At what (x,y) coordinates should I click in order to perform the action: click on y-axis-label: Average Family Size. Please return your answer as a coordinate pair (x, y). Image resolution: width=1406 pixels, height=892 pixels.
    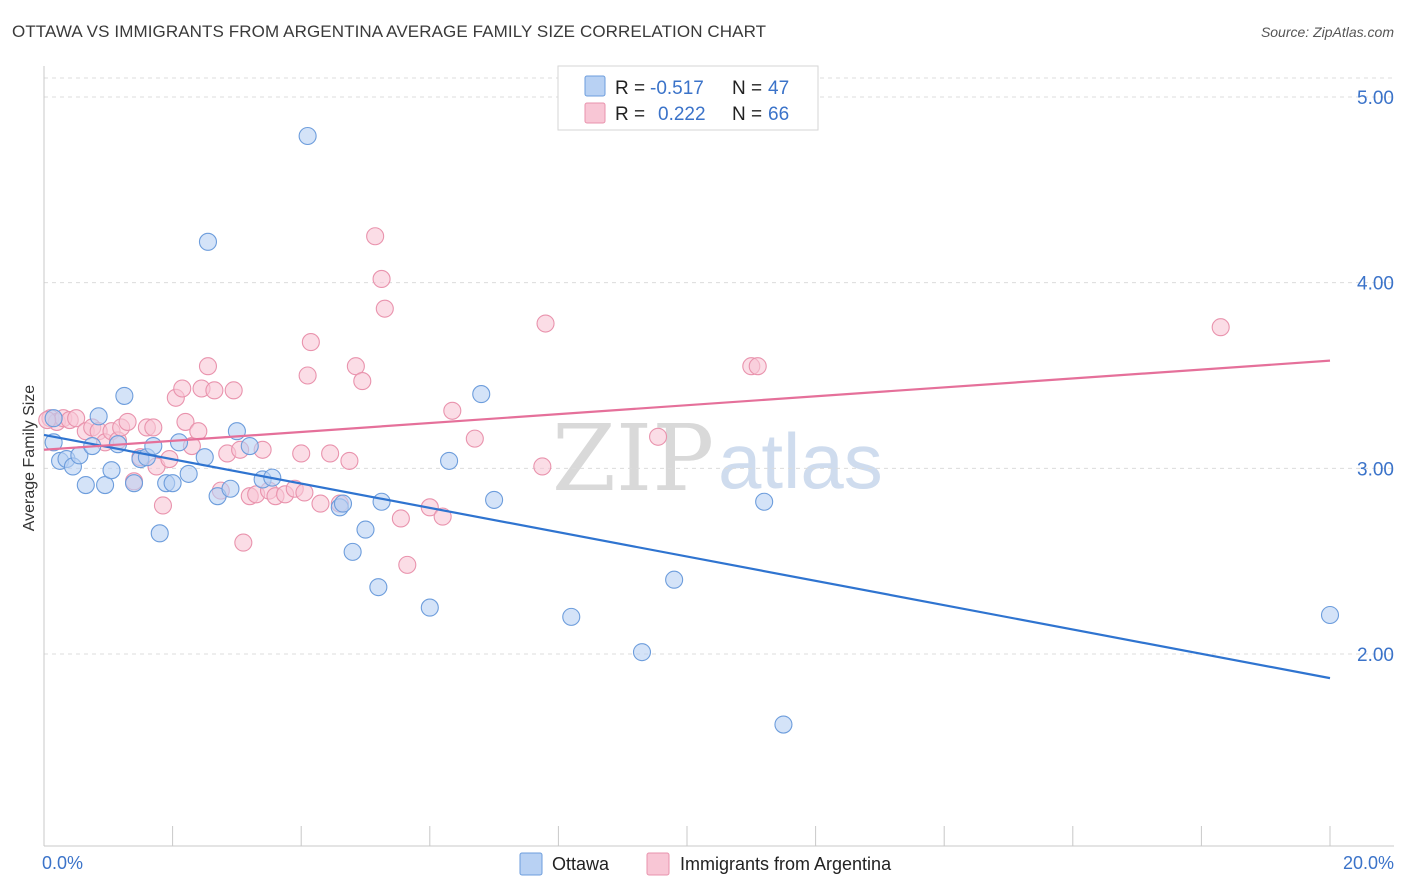
    Looking at the image, I should click on (29, 458).